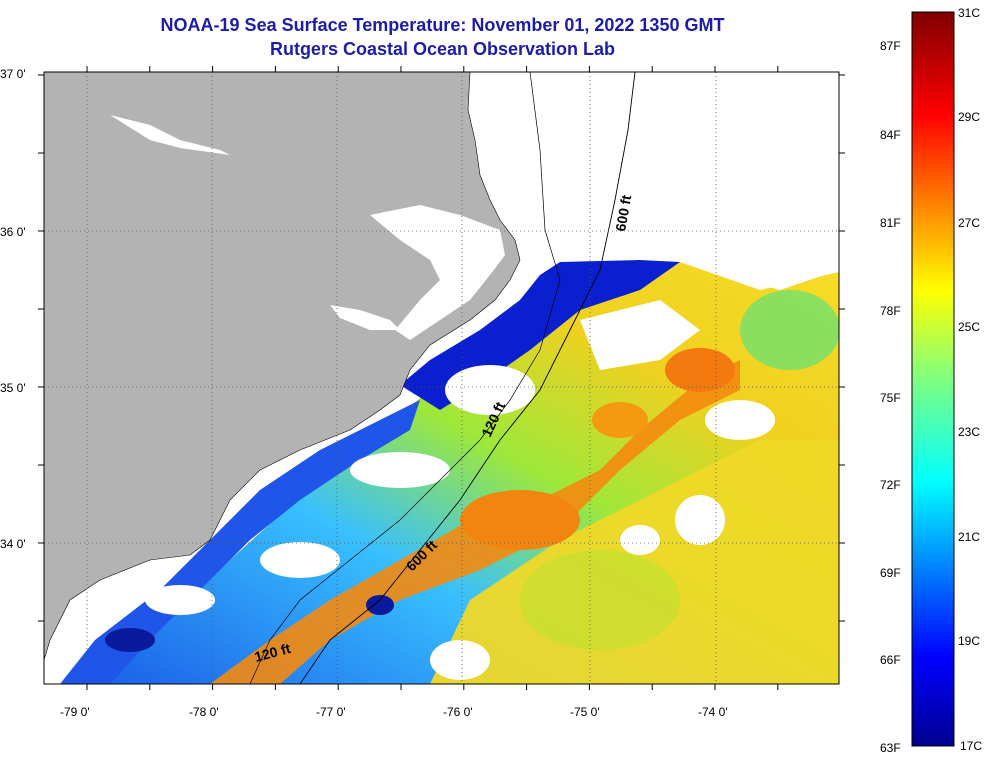 This screenshot has width=992, height=761. Describe the element at coordinates (170, 135) in the screenshot. I see `albemarle-sound` at that location.